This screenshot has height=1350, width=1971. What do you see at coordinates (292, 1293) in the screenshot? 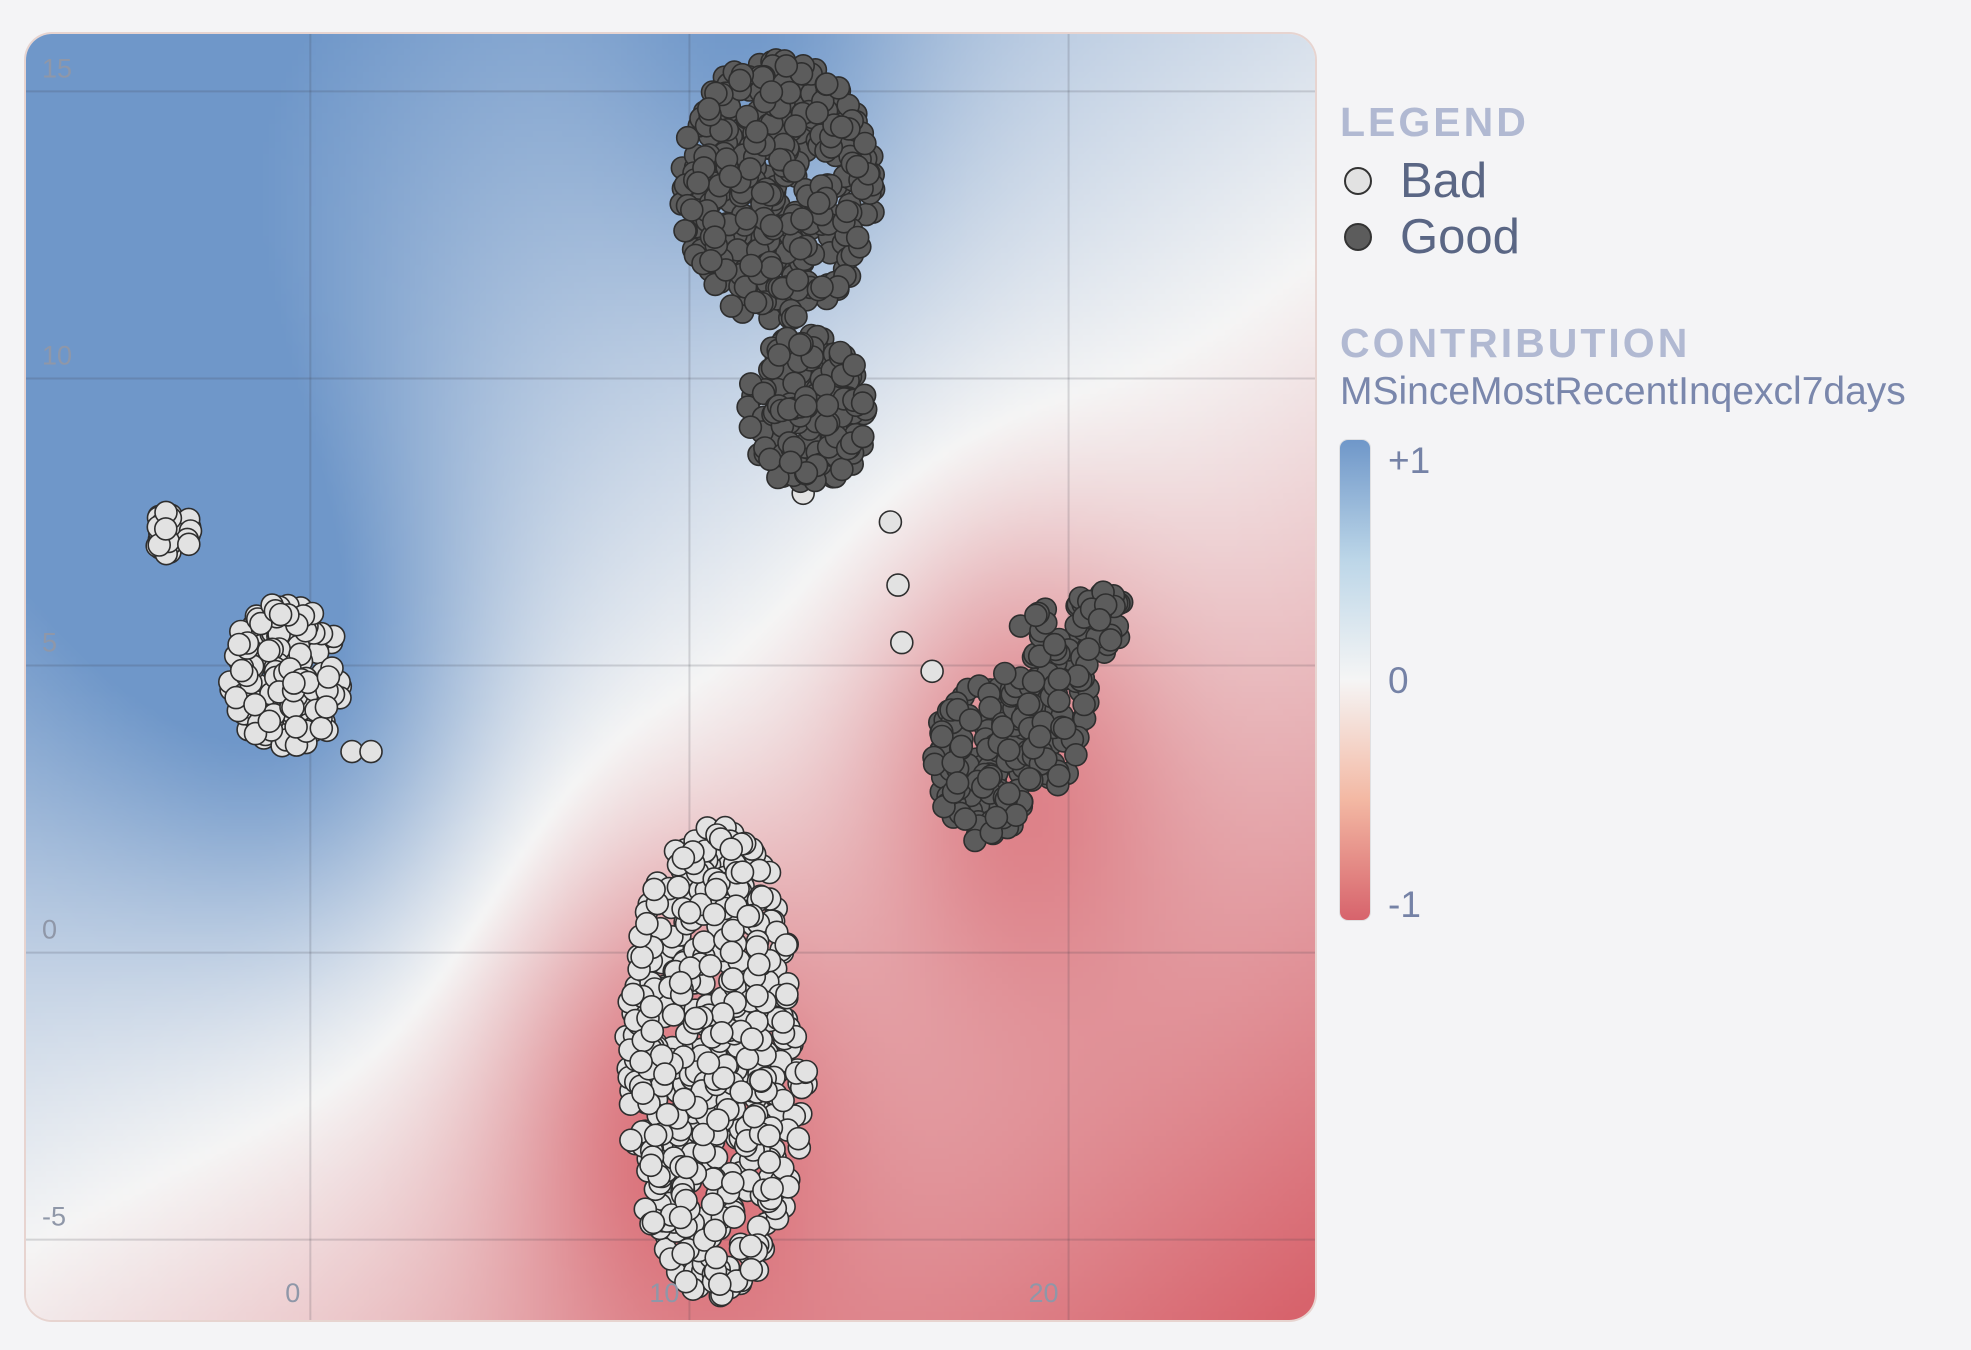
I see `x-tick-label: 0` at bounding box center [292, 1293].